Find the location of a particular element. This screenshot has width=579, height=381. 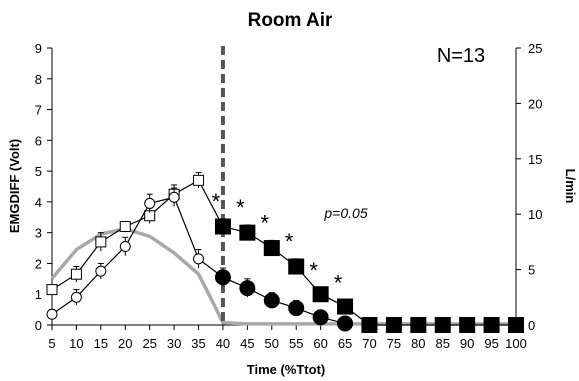

sample-size-label: N=13 is located at coordinates (461, 56).